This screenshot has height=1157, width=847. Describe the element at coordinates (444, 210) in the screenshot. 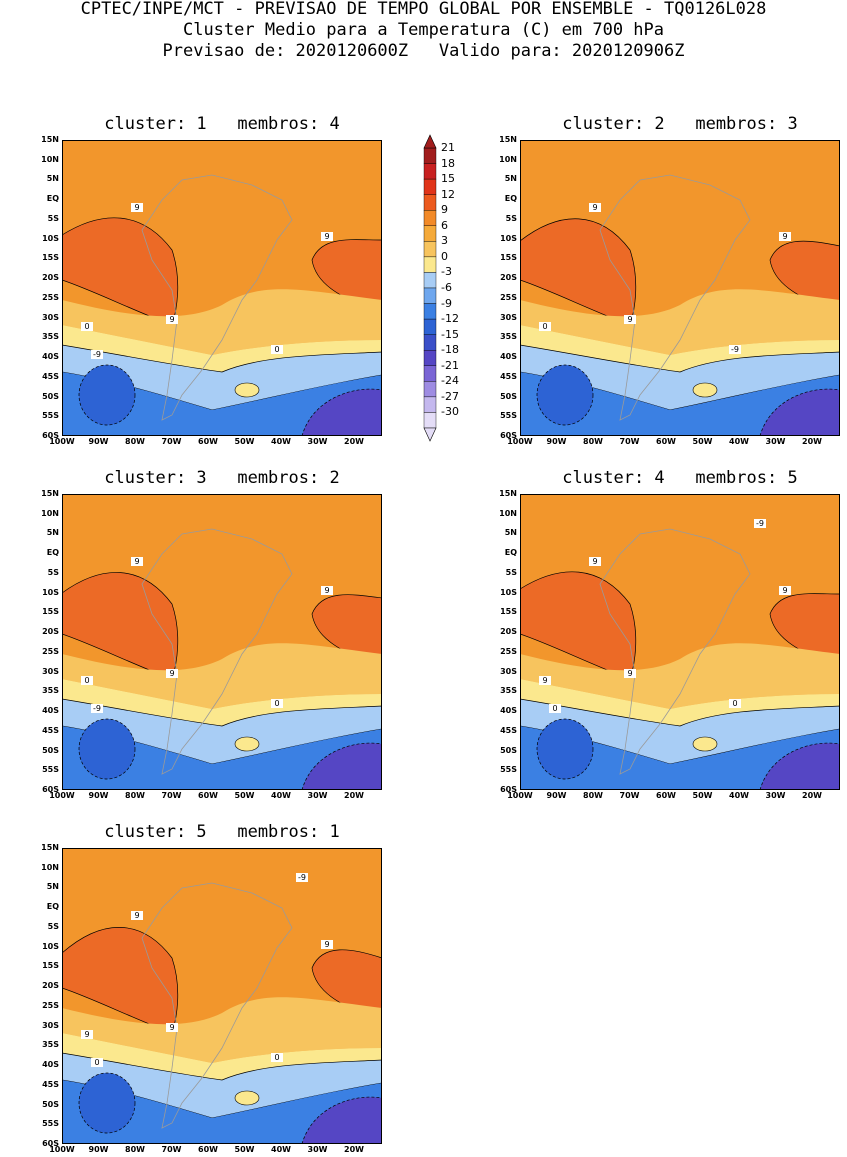

I see `colorbar-label: 9` at that location.